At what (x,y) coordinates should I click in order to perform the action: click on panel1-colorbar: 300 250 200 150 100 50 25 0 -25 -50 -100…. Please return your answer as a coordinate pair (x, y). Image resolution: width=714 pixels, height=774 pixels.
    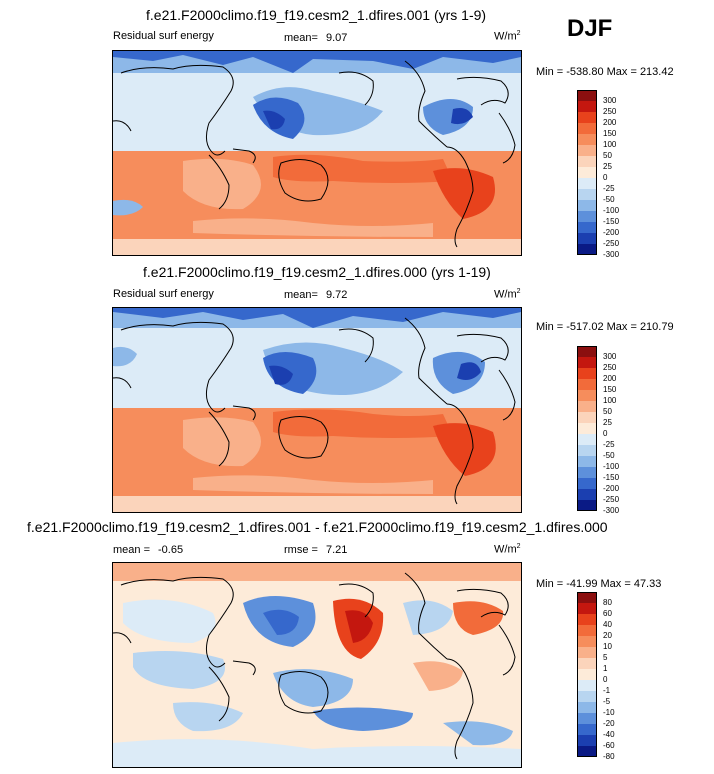
    Looking at the image, I should click on (598, 174).